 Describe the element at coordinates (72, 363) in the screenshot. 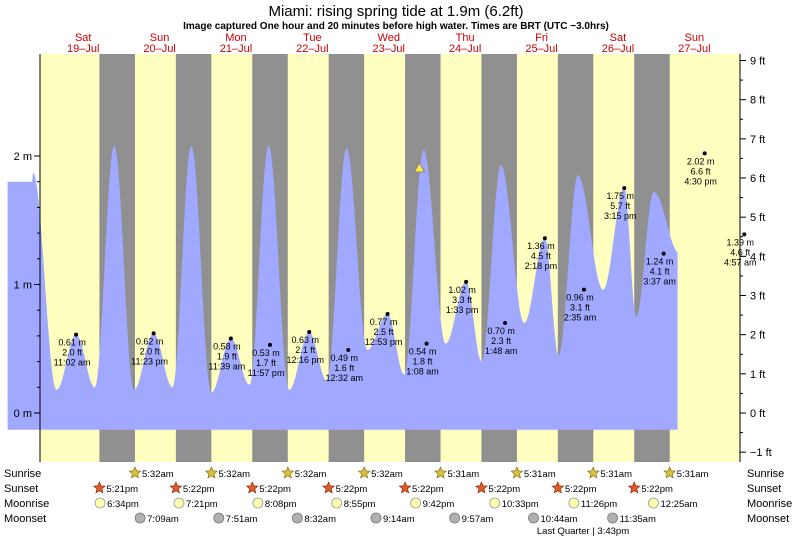

I see `tide-time: 11:02 am` at that location.